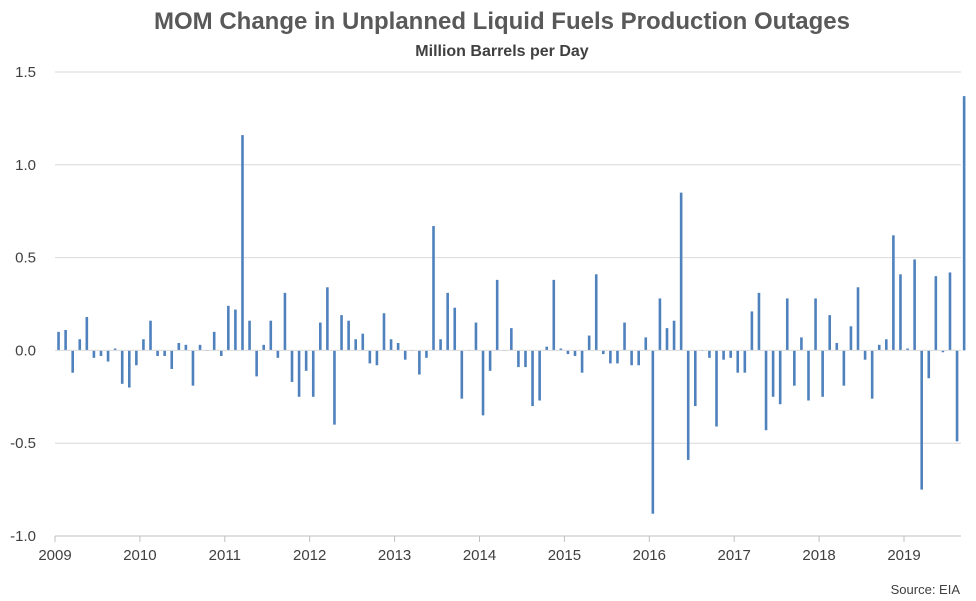 Image resolution: width=976 pixels, height=601 pixels. Describe the element at coordinates (309, 555) in the screenshot. I see `x-tick-label: 2012` at that location.